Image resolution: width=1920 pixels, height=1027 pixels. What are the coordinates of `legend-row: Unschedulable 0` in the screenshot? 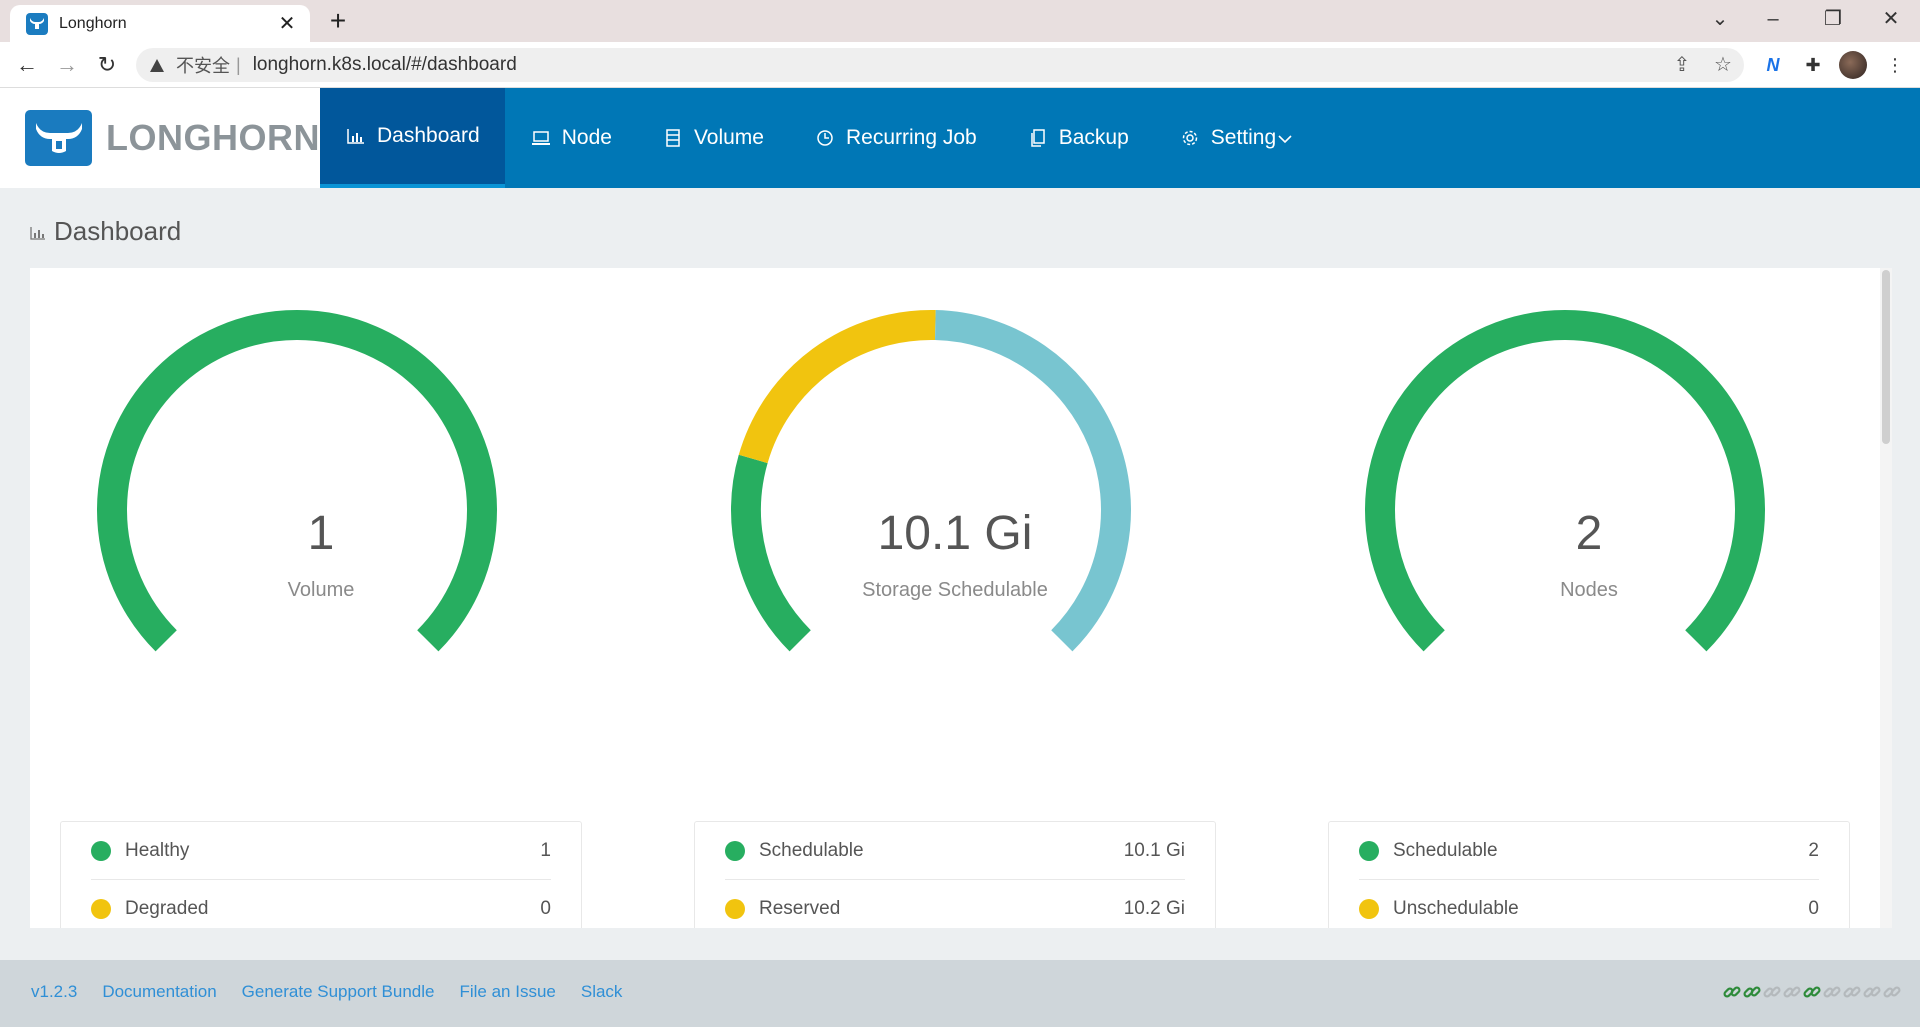 It's located at (1589, 904).